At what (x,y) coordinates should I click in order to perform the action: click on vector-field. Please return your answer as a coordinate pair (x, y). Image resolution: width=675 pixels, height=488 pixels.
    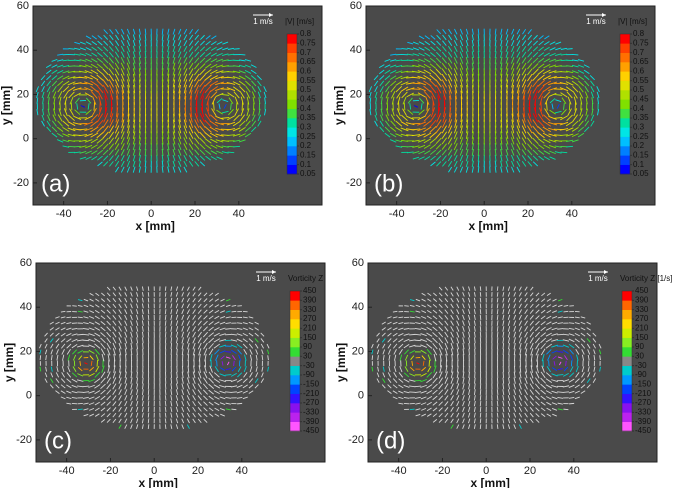
    Looking at the image, I should click on (484, 100).